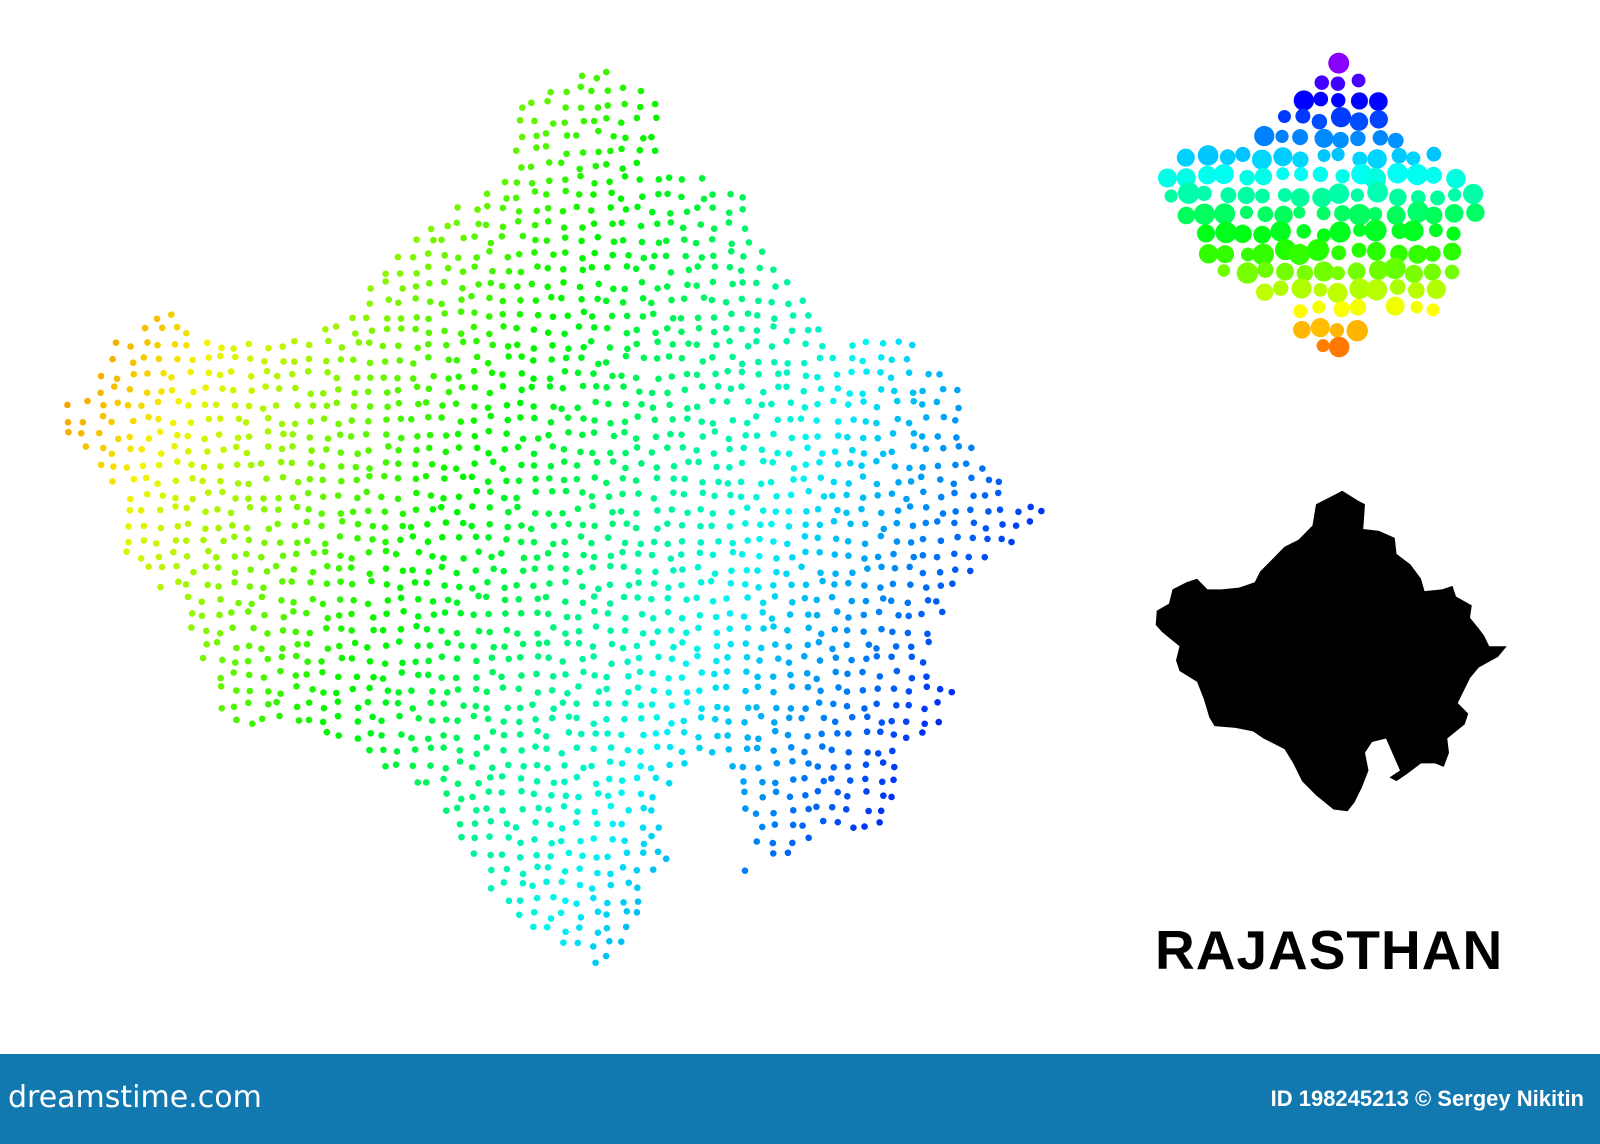 The width and height of the screenshot is (1600, 1144). What do you see at coordinates (1427, 1098) in the screenshot?
I see `image-credit: ID 198245213 © Sergey Nikitin` at bounding box center [1427, 1098].